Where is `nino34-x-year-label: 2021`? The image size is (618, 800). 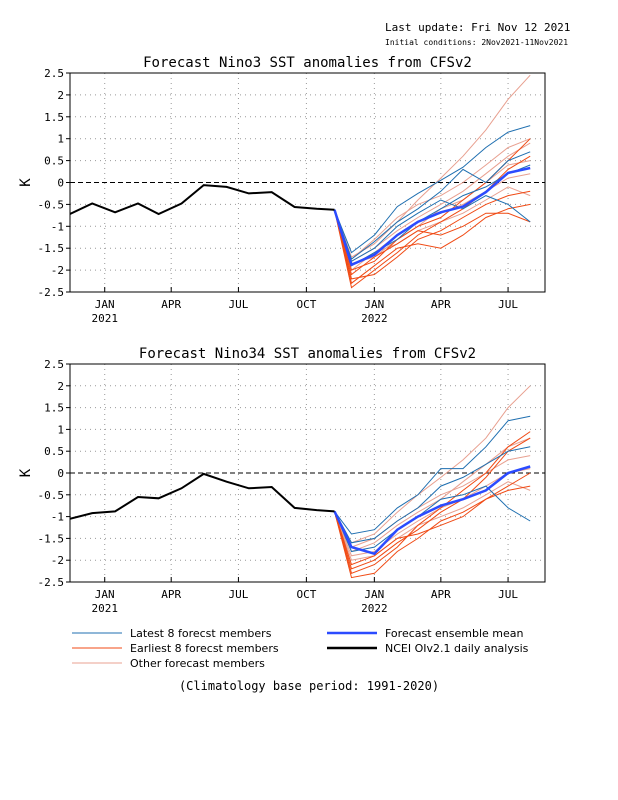 nino34-x-year-label: 2021 is located at coordinates (104, 608).